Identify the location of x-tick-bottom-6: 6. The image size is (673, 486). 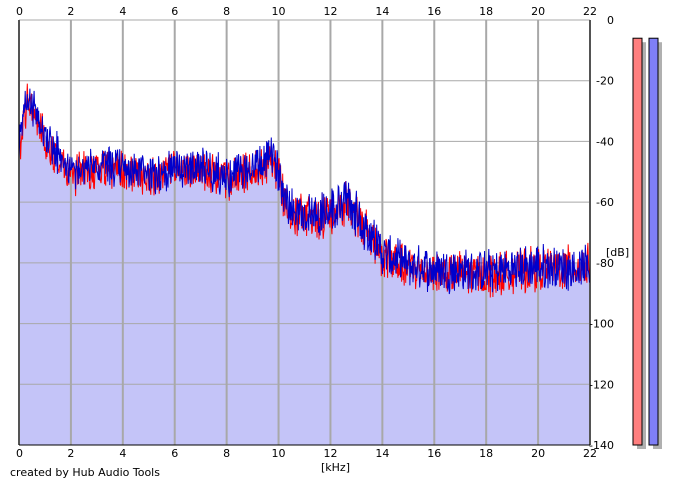
(174, 453).